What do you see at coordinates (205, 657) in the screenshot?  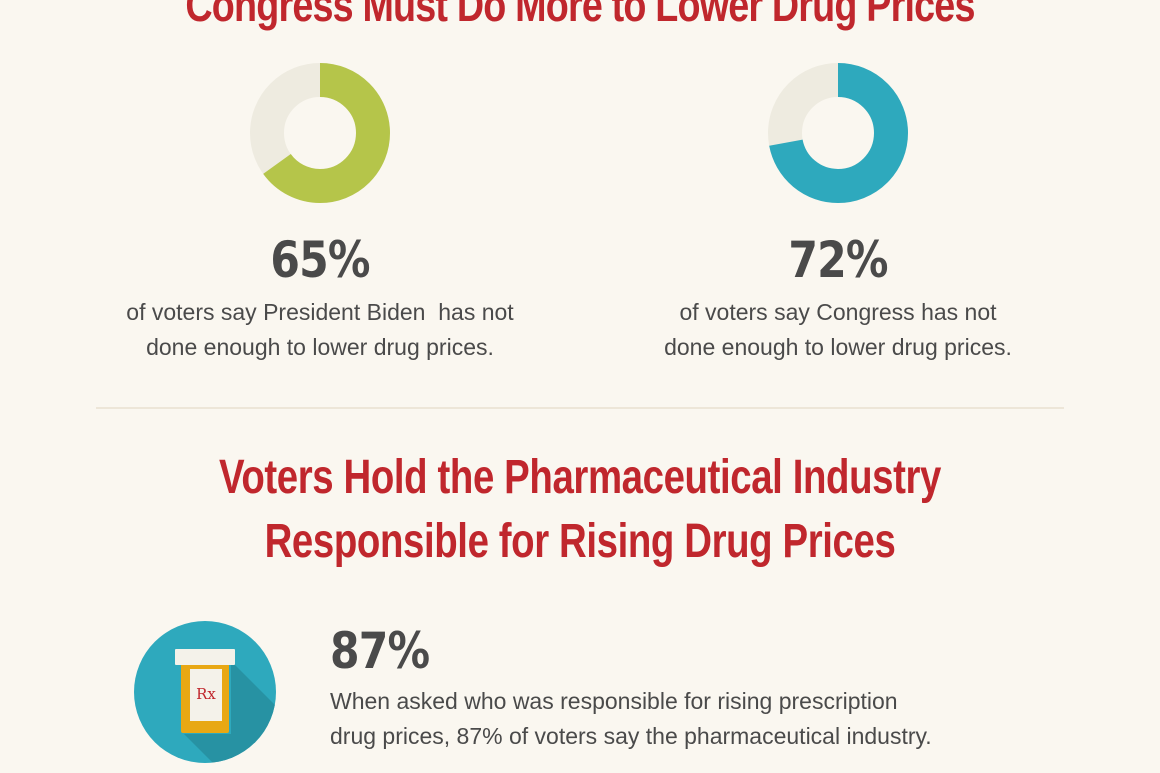 I see `bottle-cap` at bounding box center [205, 657].